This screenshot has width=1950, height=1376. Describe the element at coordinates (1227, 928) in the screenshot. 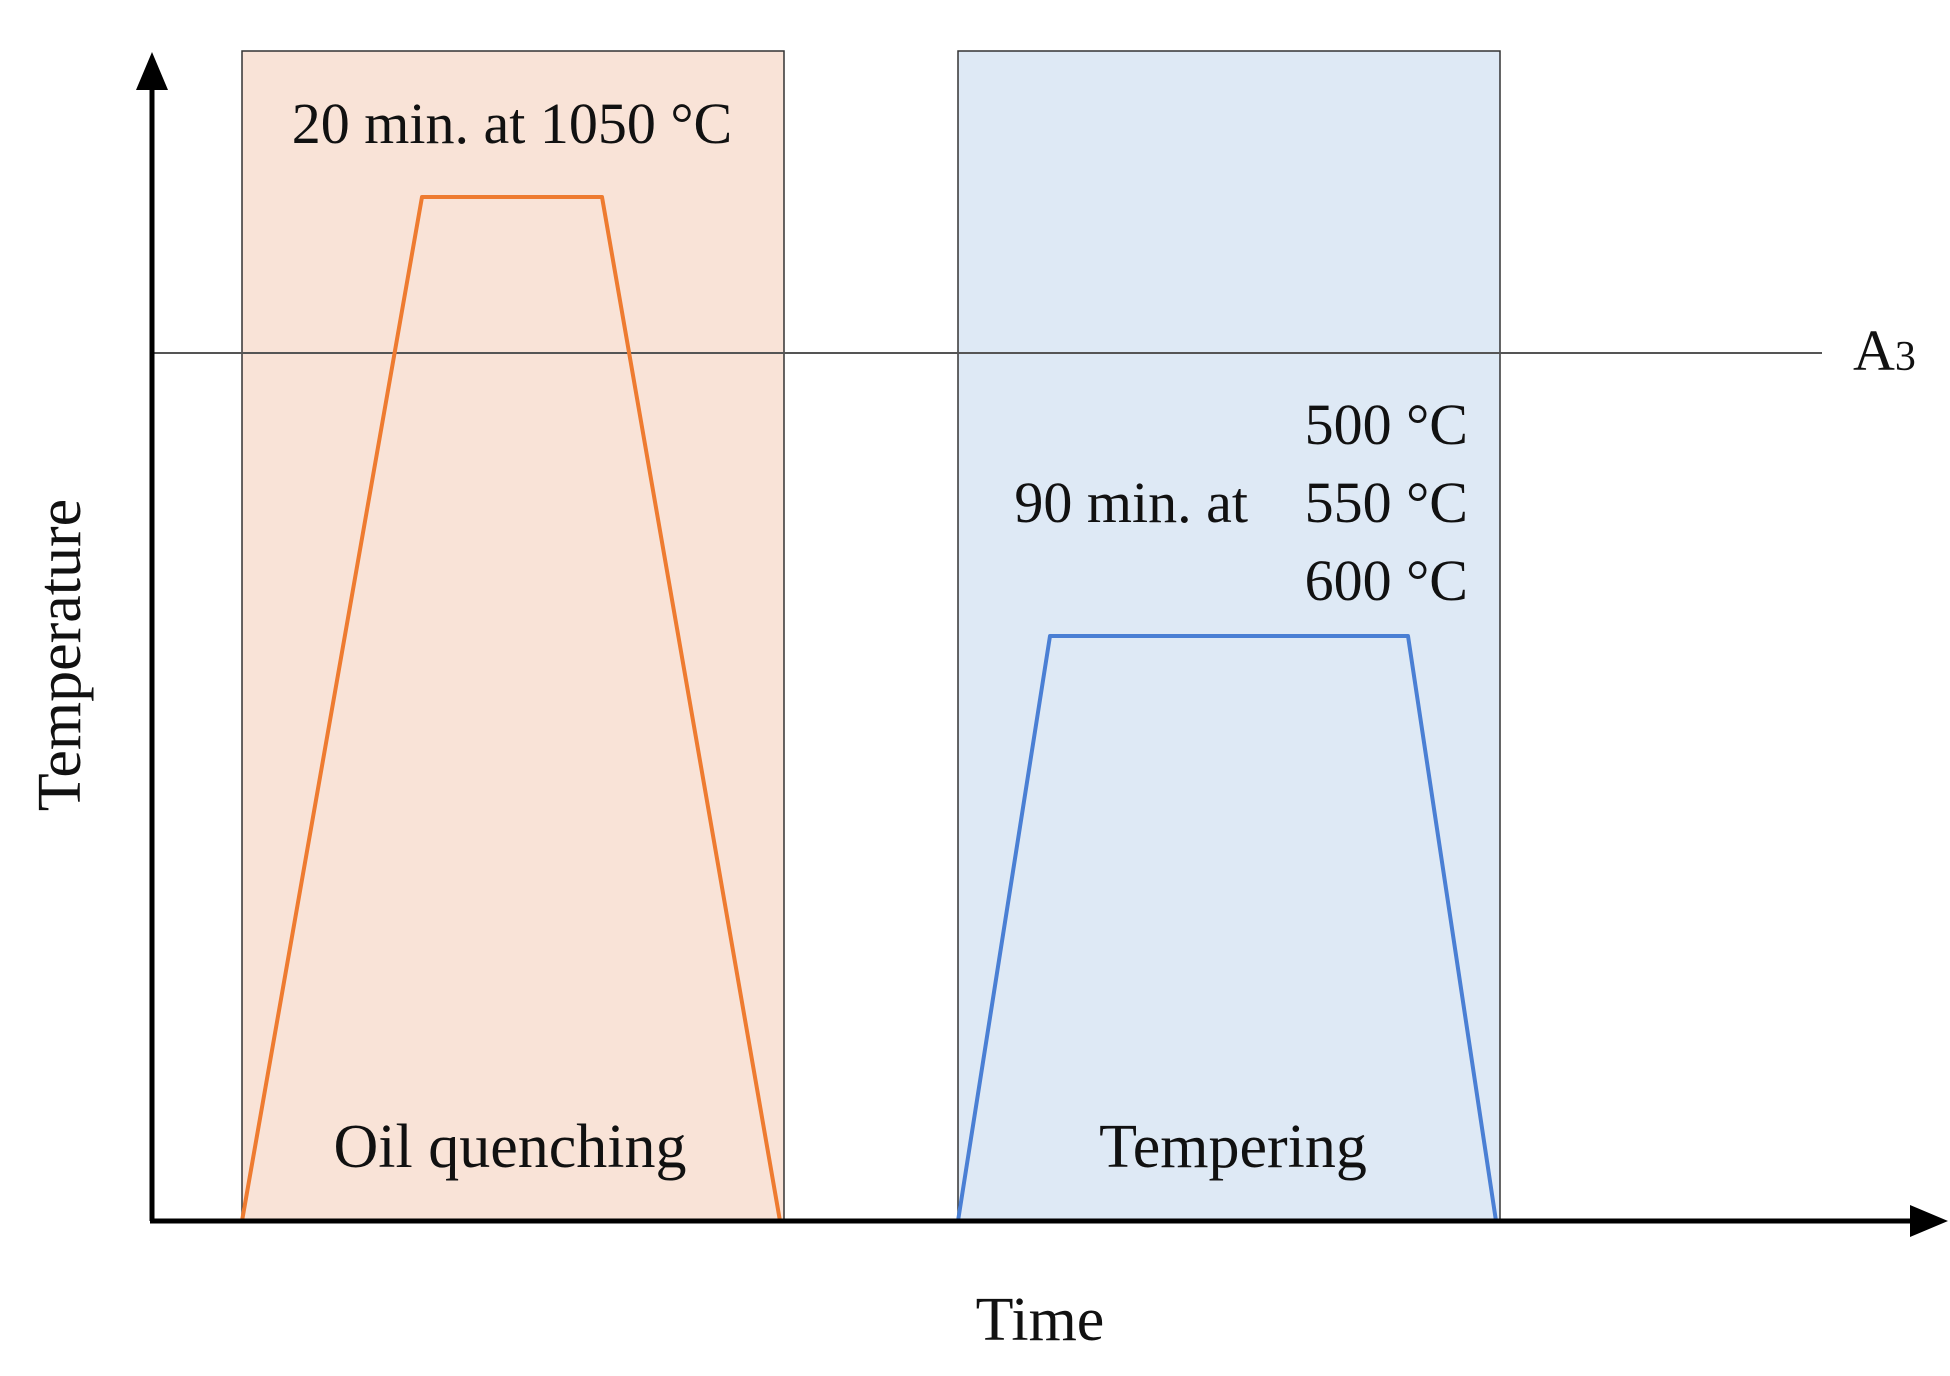

I see `tempering-profile-line` at that location.